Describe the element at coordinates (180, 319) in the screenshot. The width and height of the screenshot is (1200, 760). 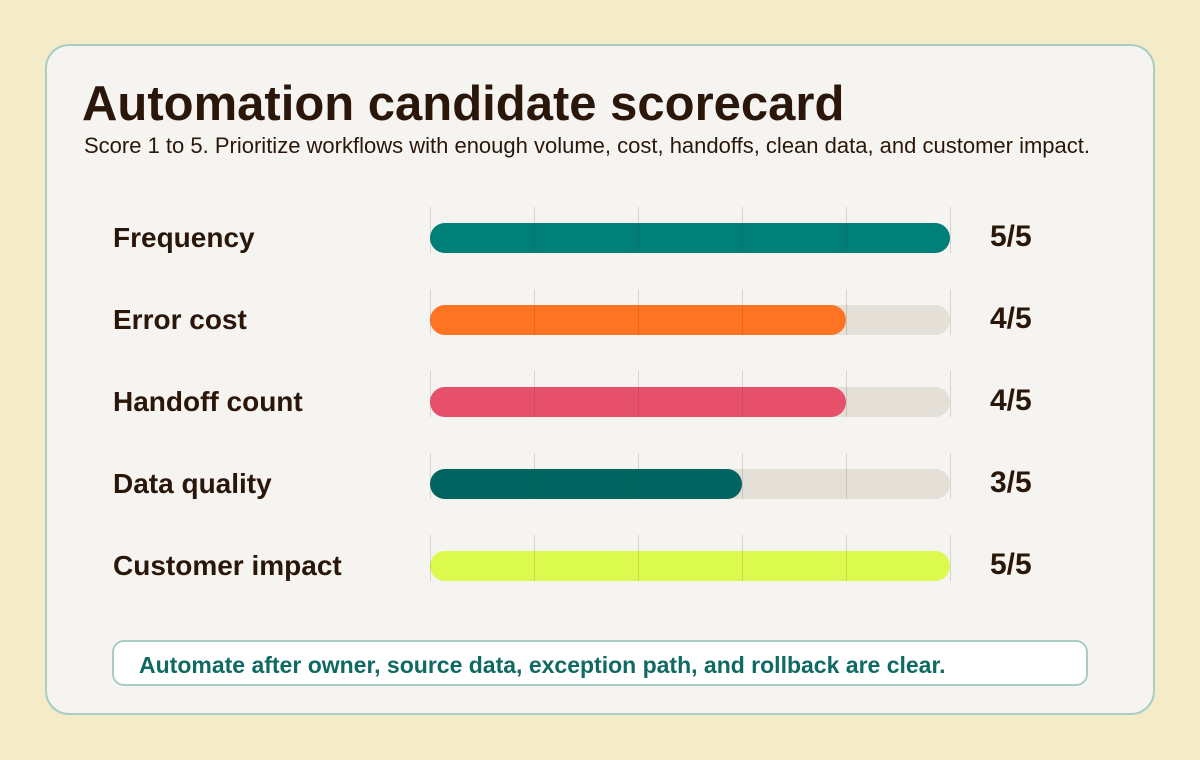
I see `row-label: Error cost` at that location.